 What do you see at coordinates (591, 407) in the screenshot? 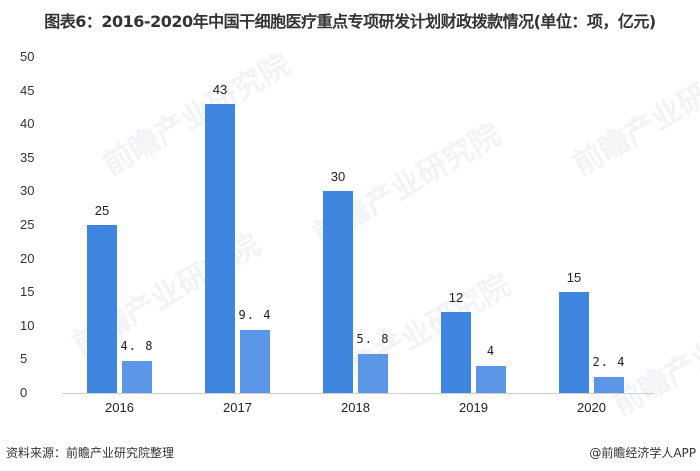
I see `x-tick-label: 2020` at bounding box center [591, 407].